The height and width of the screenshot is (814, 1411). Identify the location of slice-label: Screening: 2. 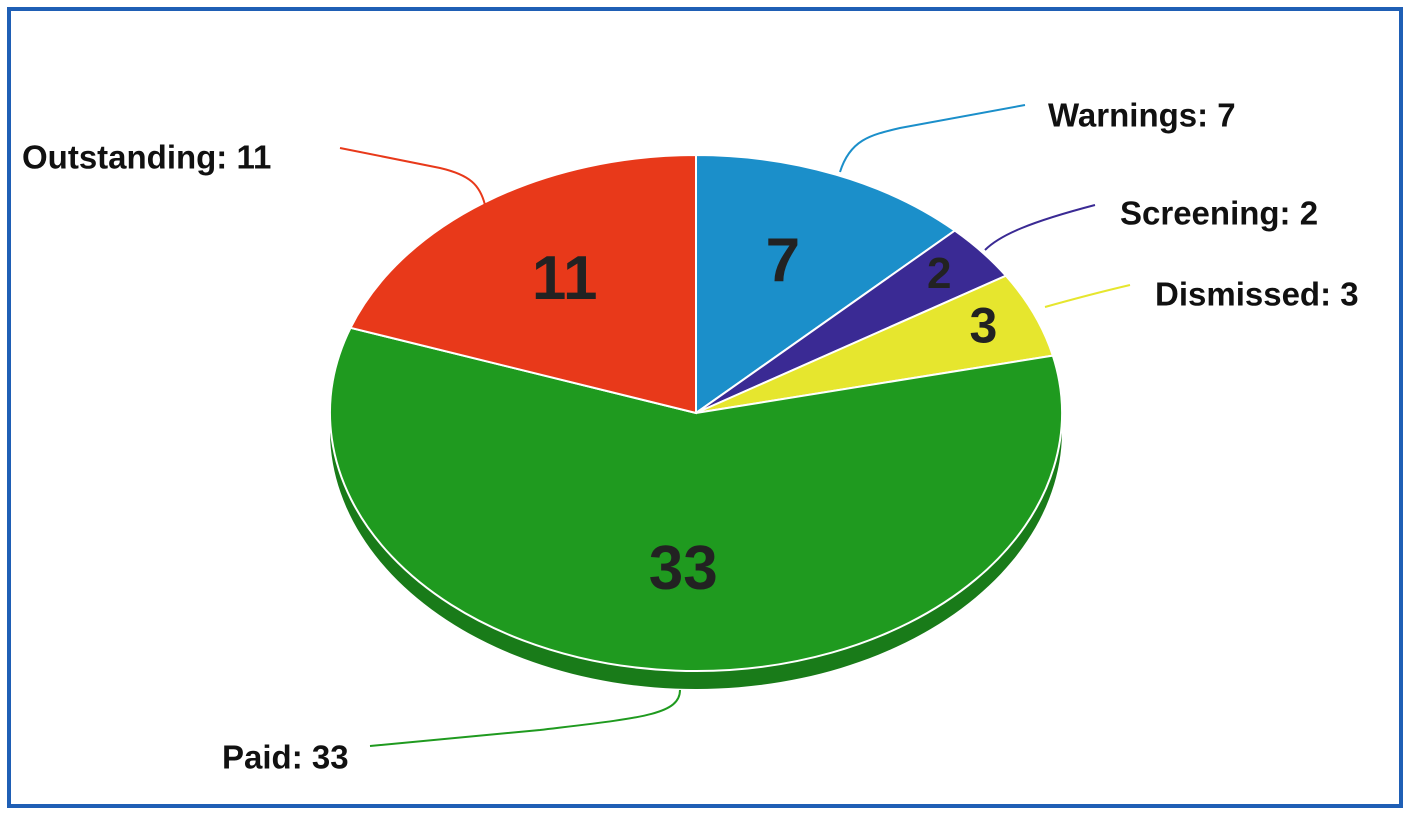
(1219, 213).